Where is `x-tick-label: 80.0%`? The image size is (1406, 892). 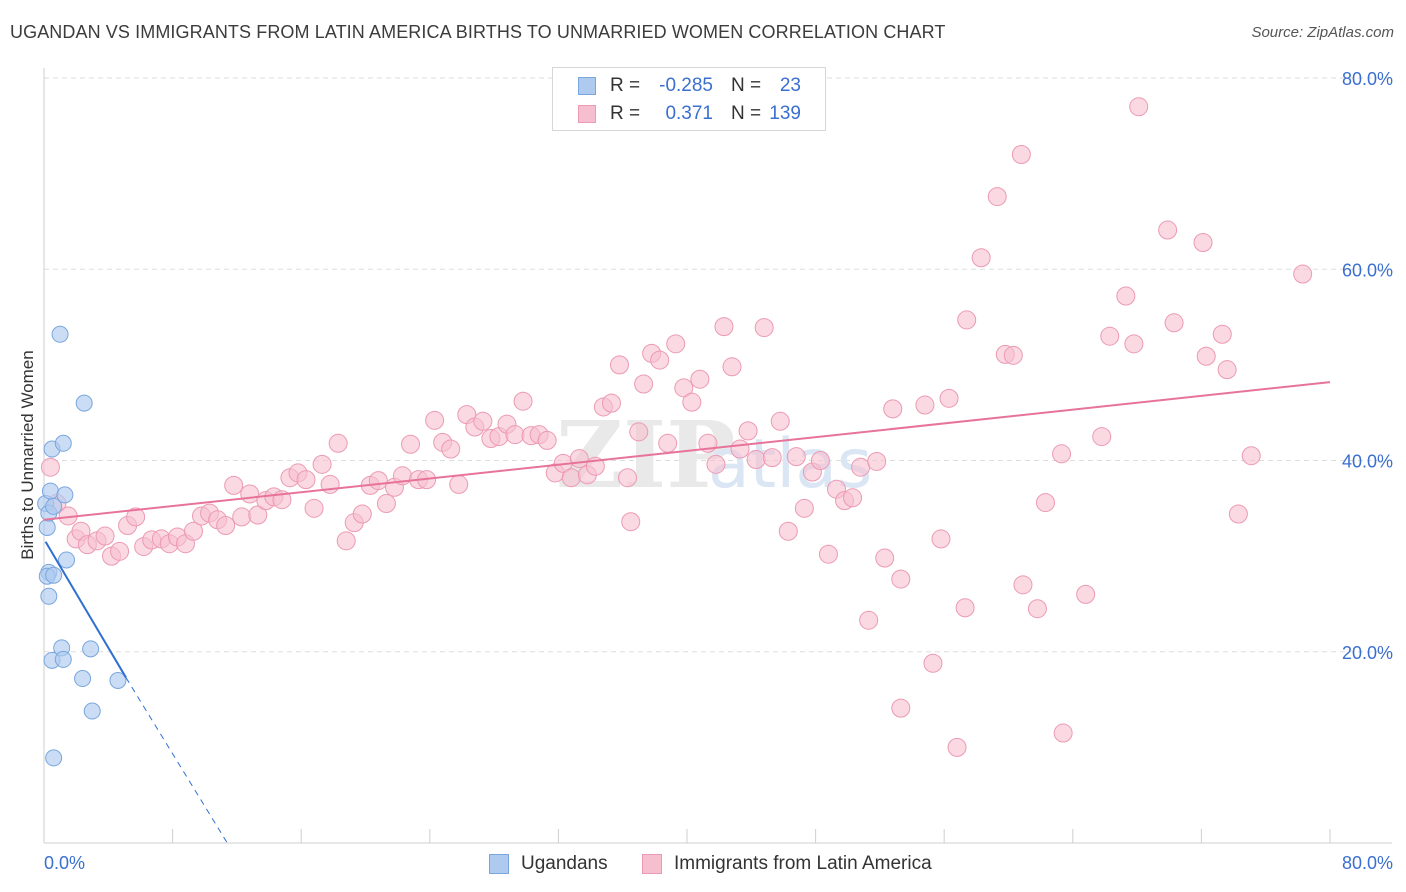
x-tick-label: 80.0% is located at coordinates (1367, 863).